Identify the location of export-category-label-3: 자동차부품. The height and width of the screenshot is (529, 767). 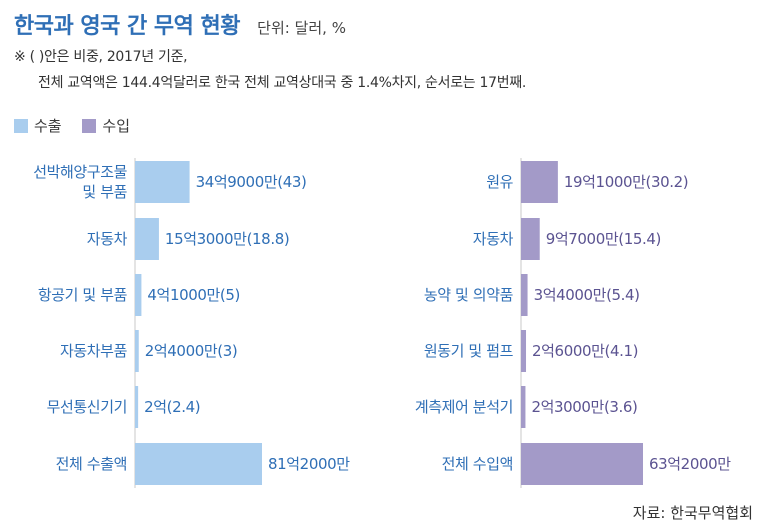
(93, 351).